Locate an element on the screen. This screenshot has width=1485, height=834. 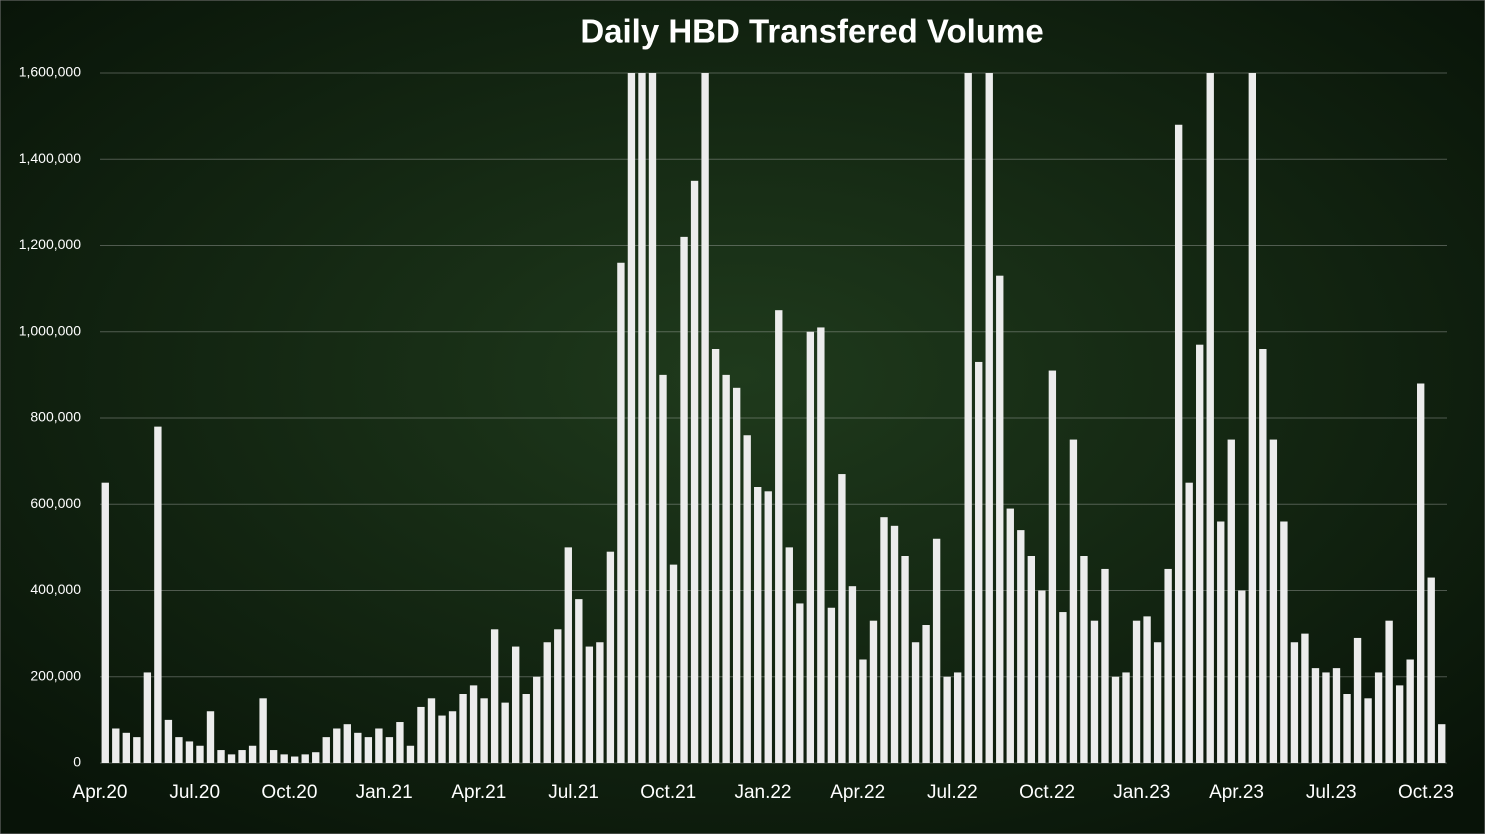
x-tick-label: Jul.22 is located at coordinates (952, 792).